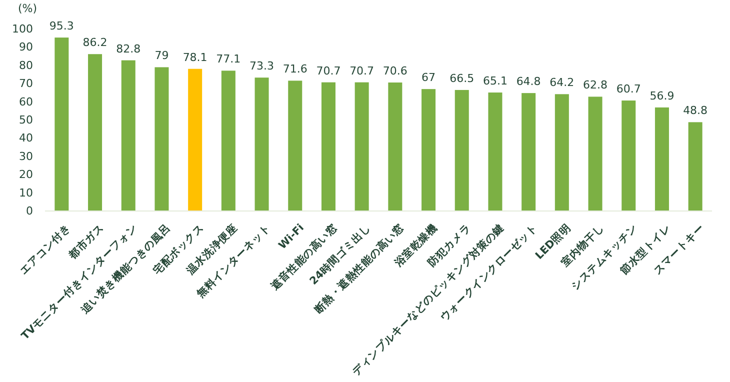  What do you see at coordinates (228, 59) in the screenshot?
I see `data-label: 77.1` at bounding box center [228, 59].